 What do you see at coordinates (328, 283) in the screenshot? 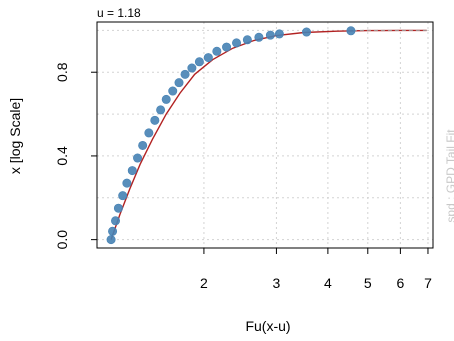
I see `x-tick-label: 4` at bounding box center [328, 283].